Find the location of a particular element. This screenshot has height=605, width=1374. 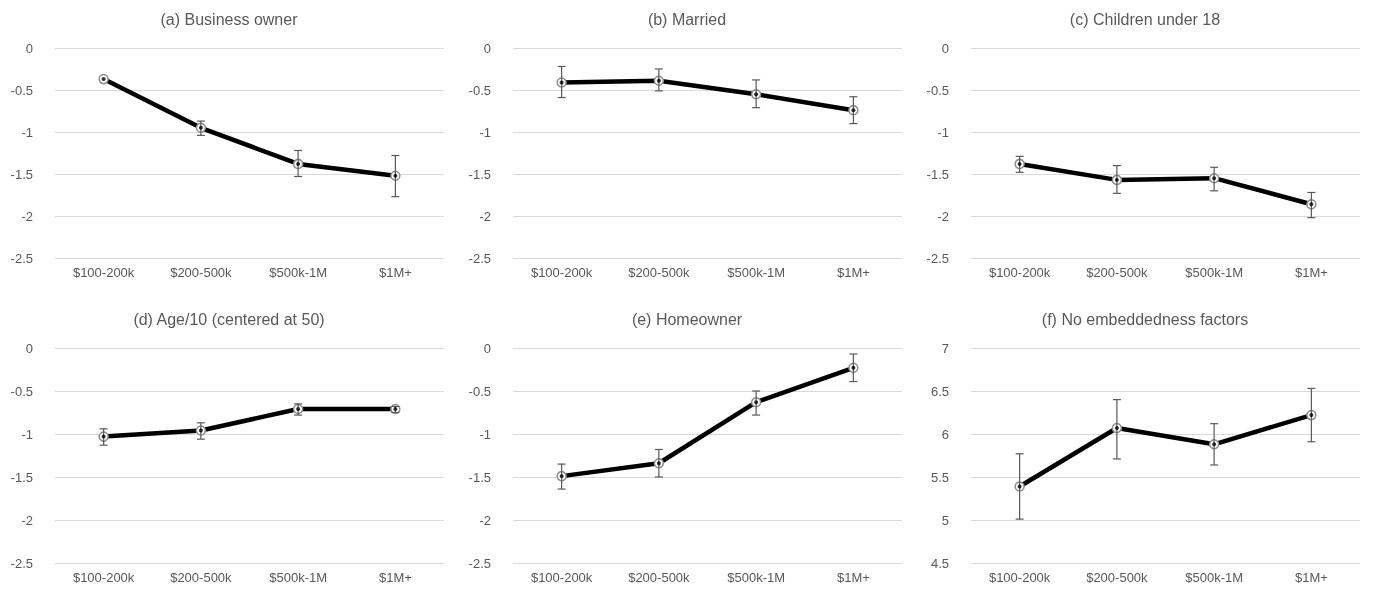

y-tick-label: 4.5 is located at coordinates (939, 563).